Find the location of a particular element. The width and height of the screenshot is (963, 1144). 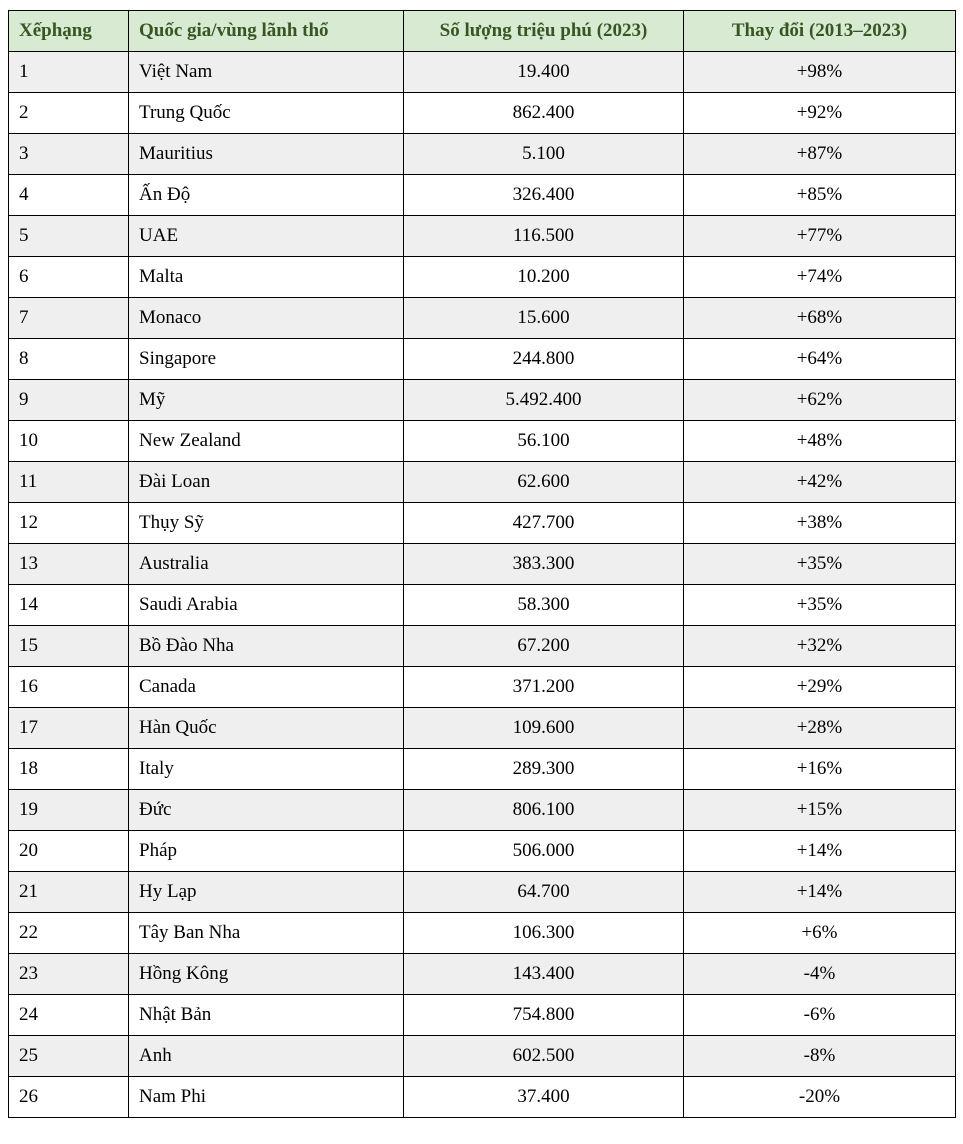

country-cell: Đài Loan is located at coordinates (266, 482).